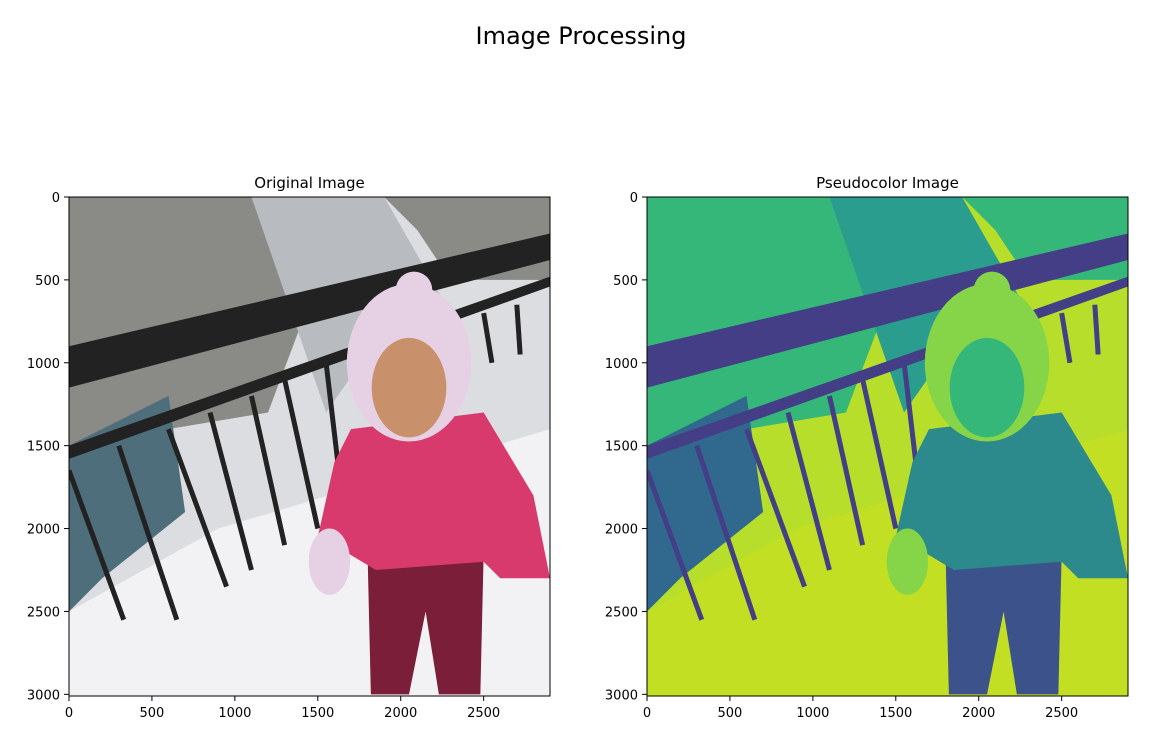  I want to click on axes-title: Original Image, so click(309, 183).